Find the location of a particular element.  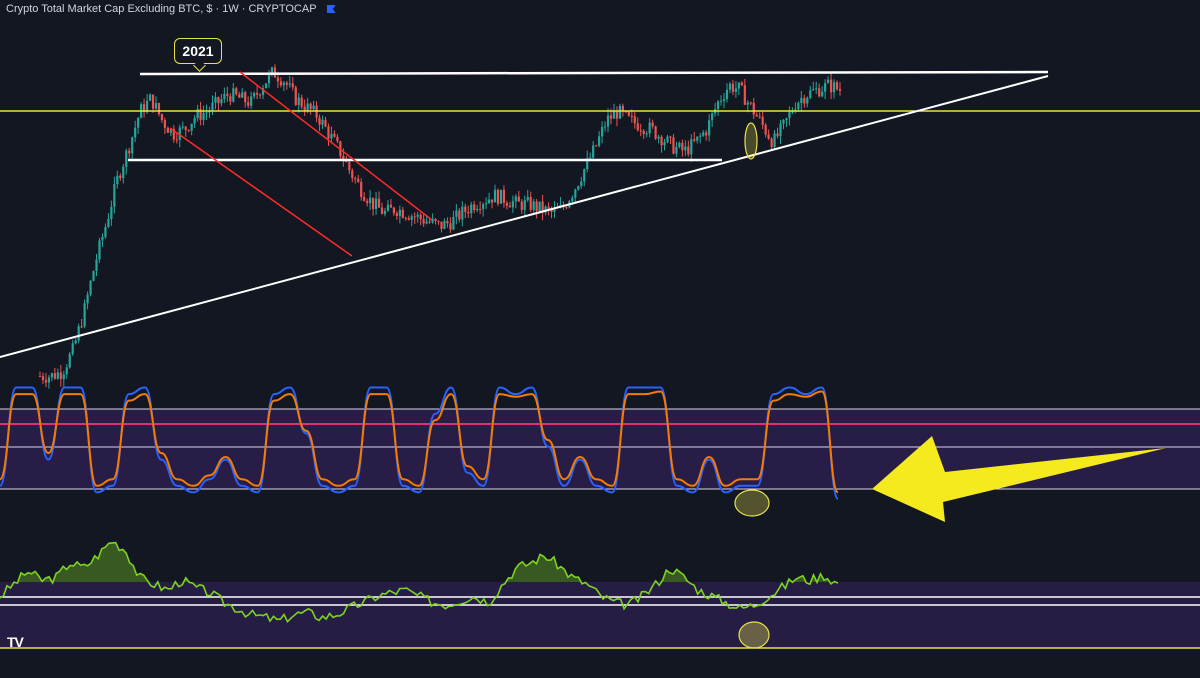

flag-icon is located at coordinates (331, 9).